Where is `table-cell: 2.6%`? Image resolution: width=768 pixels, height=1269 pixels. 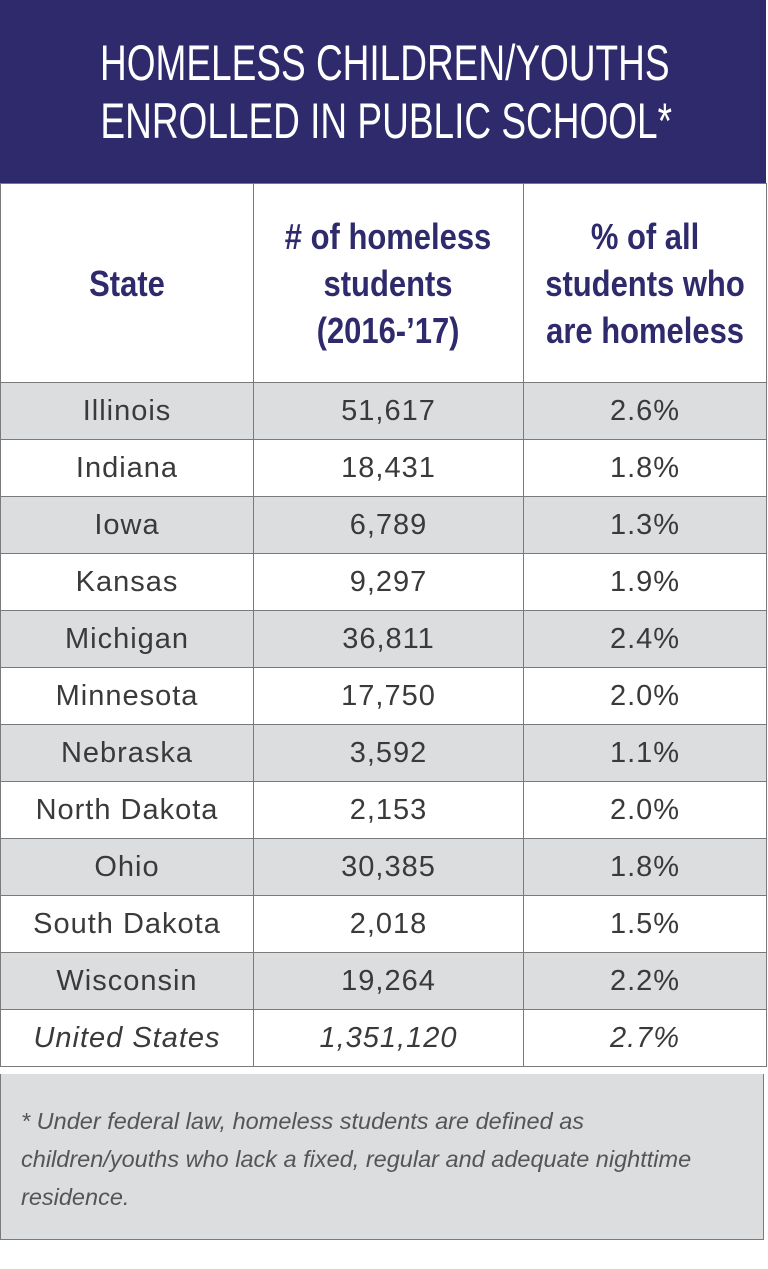
table-cell: 2.6% is located at coordinates (645, 411).